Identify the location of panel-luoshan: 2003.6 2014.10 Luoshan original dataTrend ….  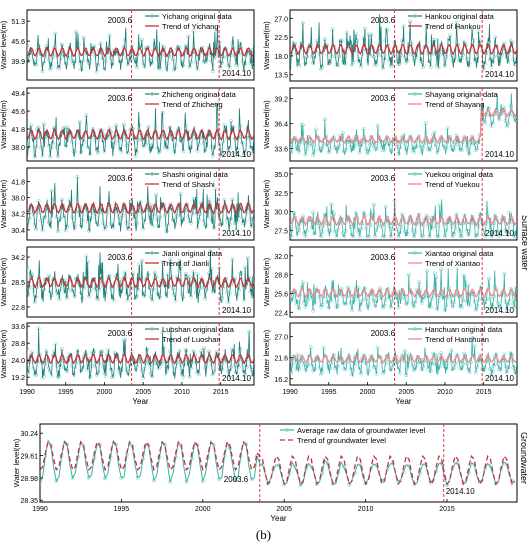
(127, 364).